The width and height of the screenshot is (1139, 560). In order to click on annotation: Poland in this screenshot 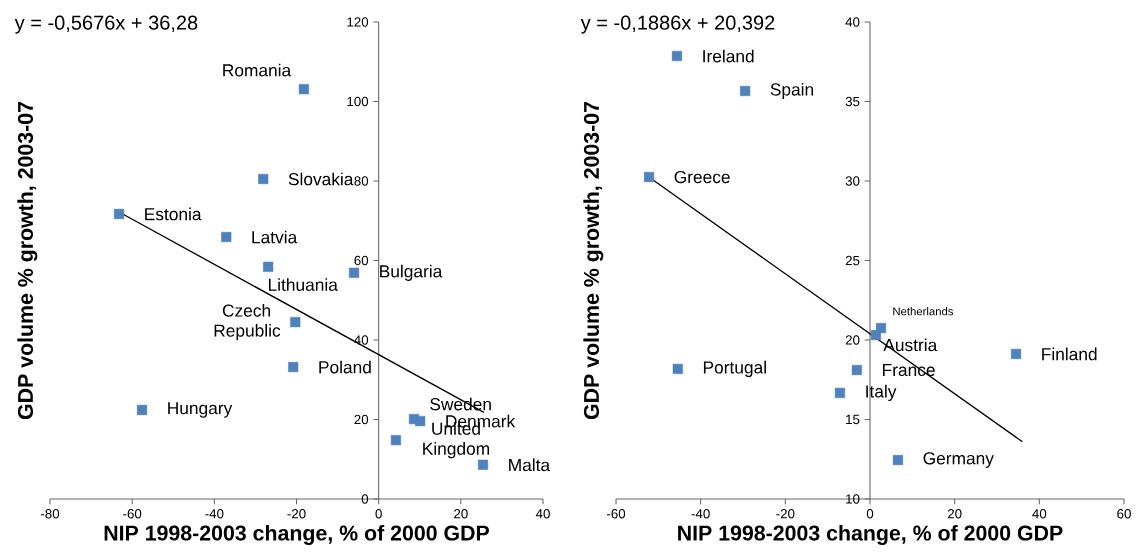, I will do `click(345, 367)`.